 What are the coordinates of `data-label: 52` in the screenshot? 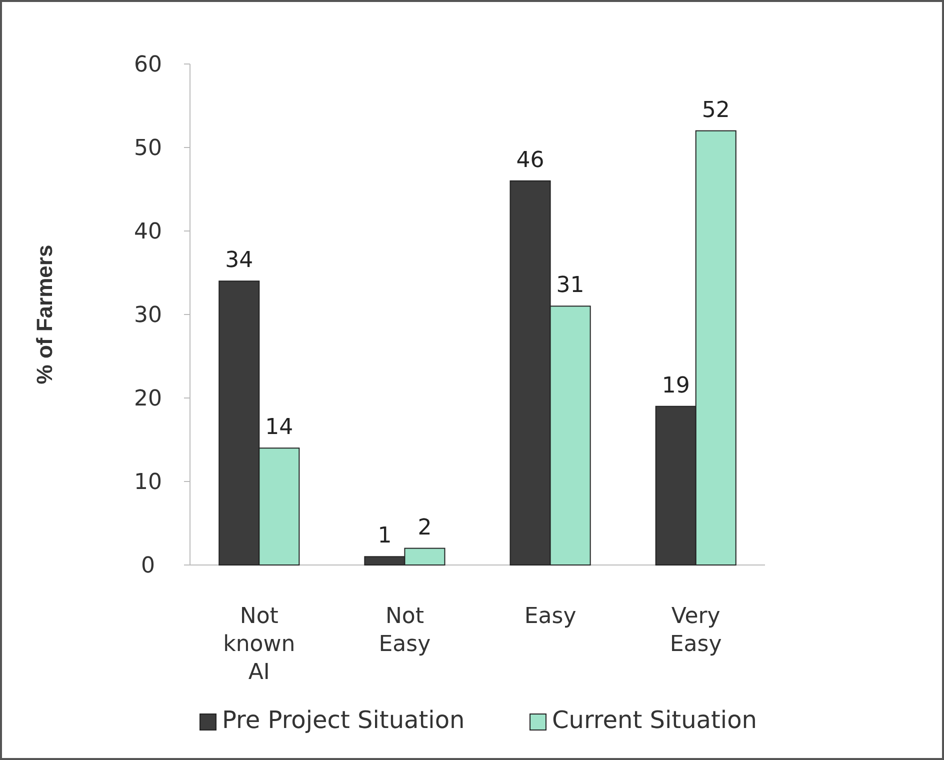 It's located at (716, 110).